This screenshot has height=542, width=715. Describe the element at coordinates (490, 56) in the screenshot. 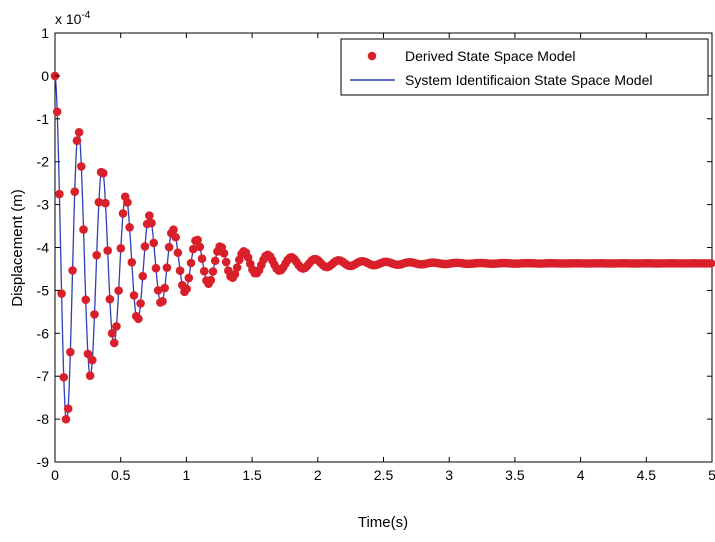

I see `legend-label-derived: Derived State Space Model` at that location.